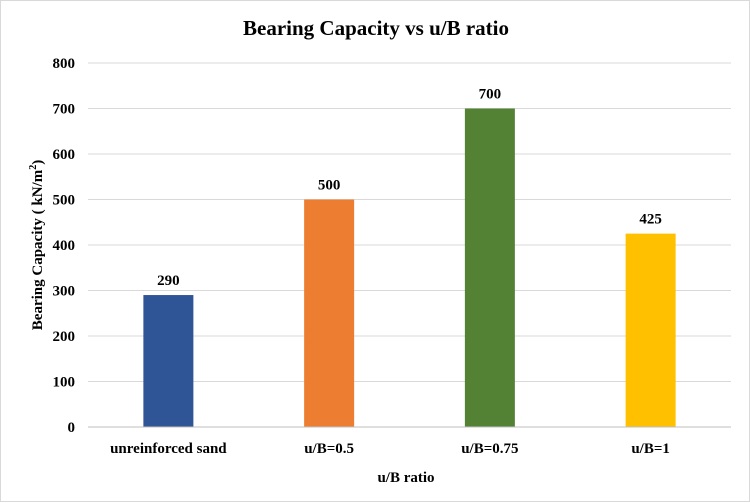 This screenshot has height=503, width=750. Describe the element at coordinates (38, 249) in the screenshot. I see `y-axis-label-main: Bearing Capacity ( kN/m` at that location.